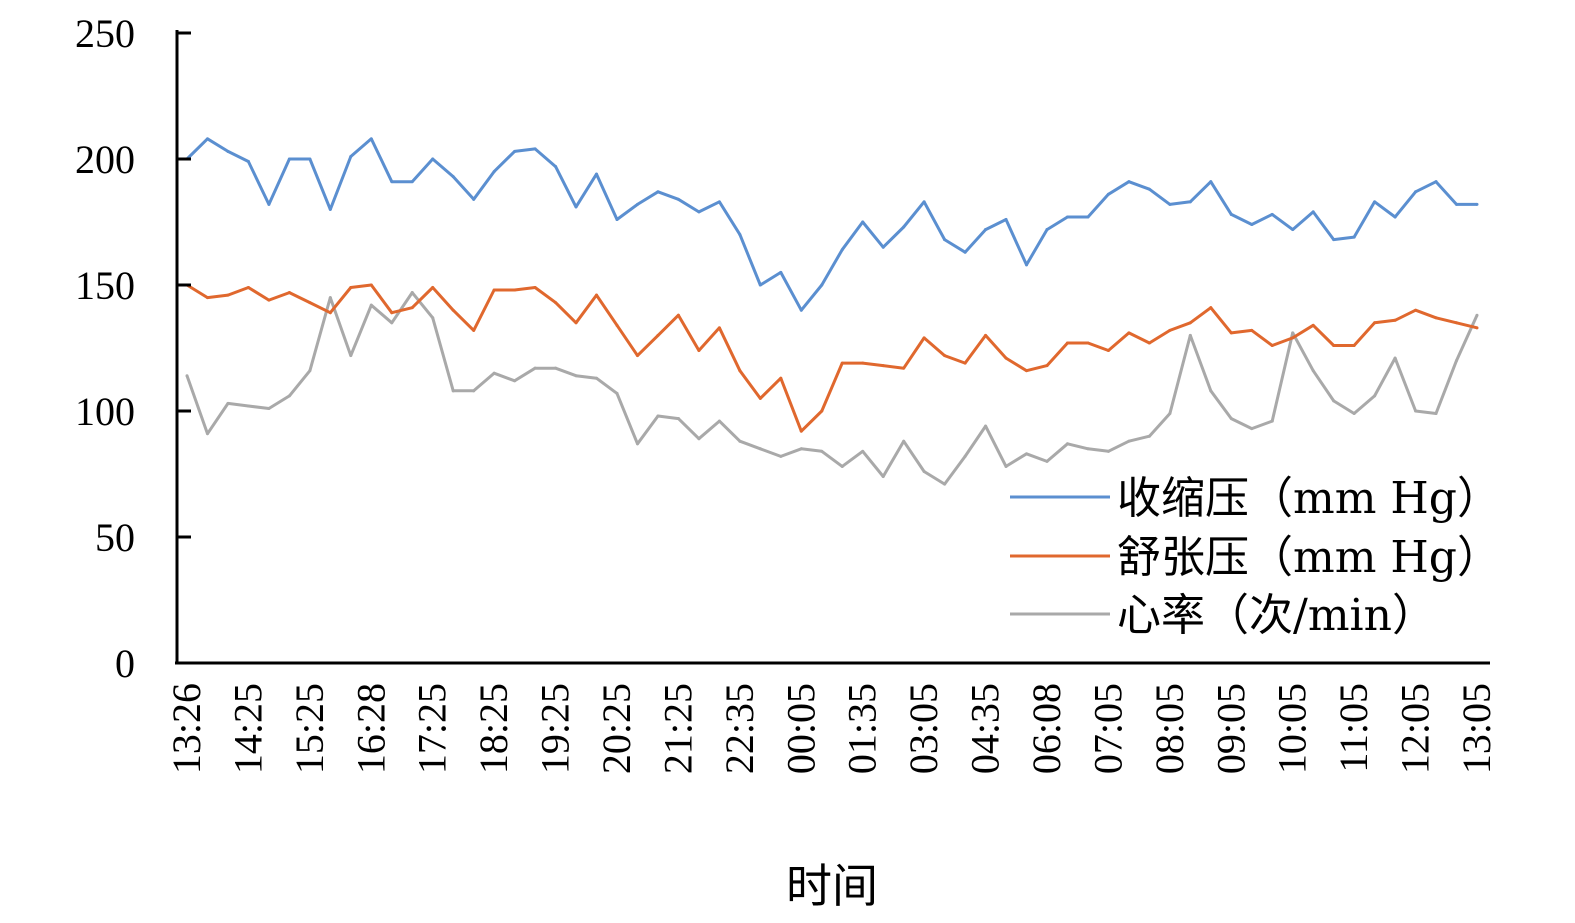  What do you see at coordinates (105, 33) in the screenshot?
I see `y-tick-label: 250` at bounding box center [105, 33].